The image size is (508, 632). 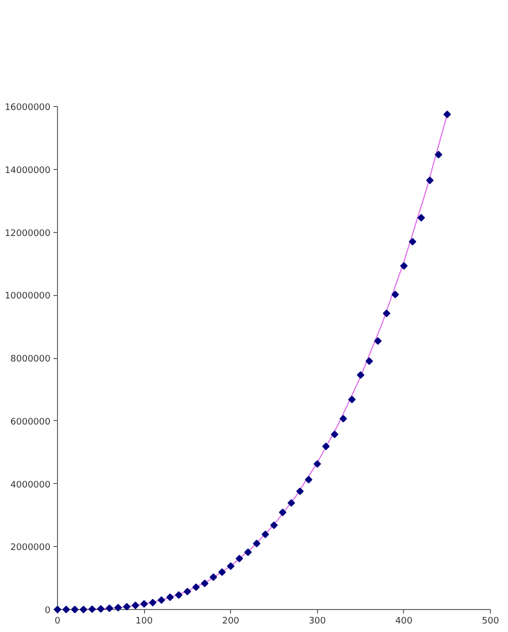 What do you see at coordinates (144, 621) in the screenshot?
I see `x-tick-label: 100` at bounding box center [144, 621].